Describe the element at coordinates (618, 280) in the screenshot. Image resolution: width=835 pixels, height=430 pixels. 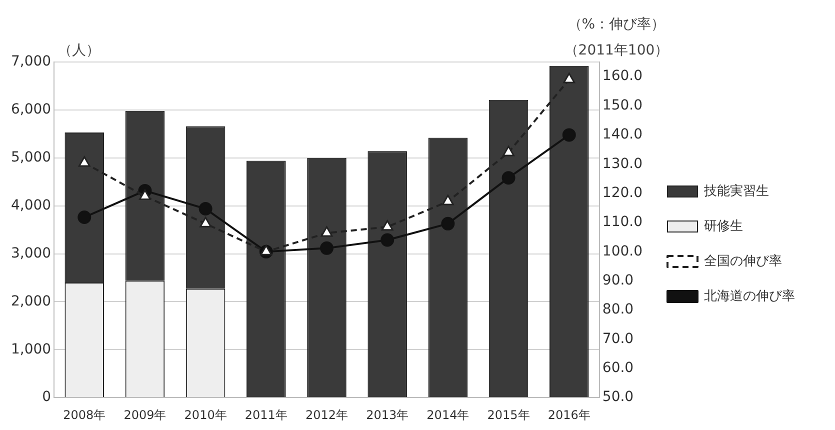
I see `y2-tick-label: 90.0` at that location.